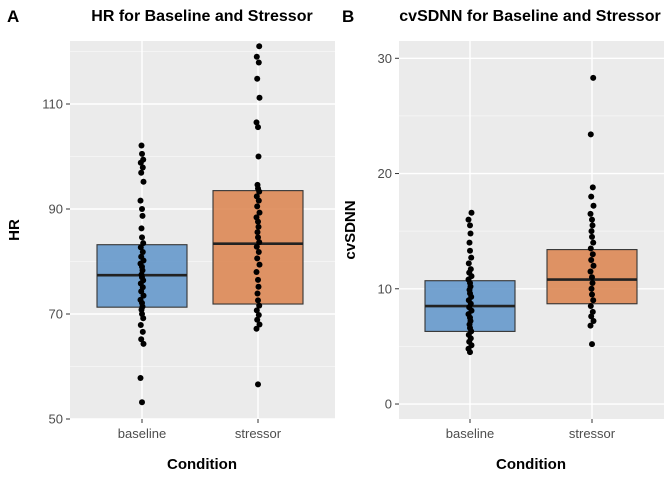  I want to click on y-tick-label: 20, so click(385, 173).